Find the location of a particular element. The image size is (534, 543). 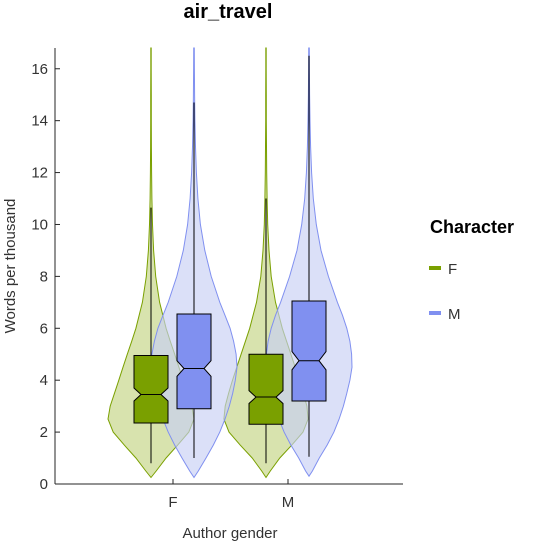

y-tick-label-0: 0 is located at coordinates (44, 484).